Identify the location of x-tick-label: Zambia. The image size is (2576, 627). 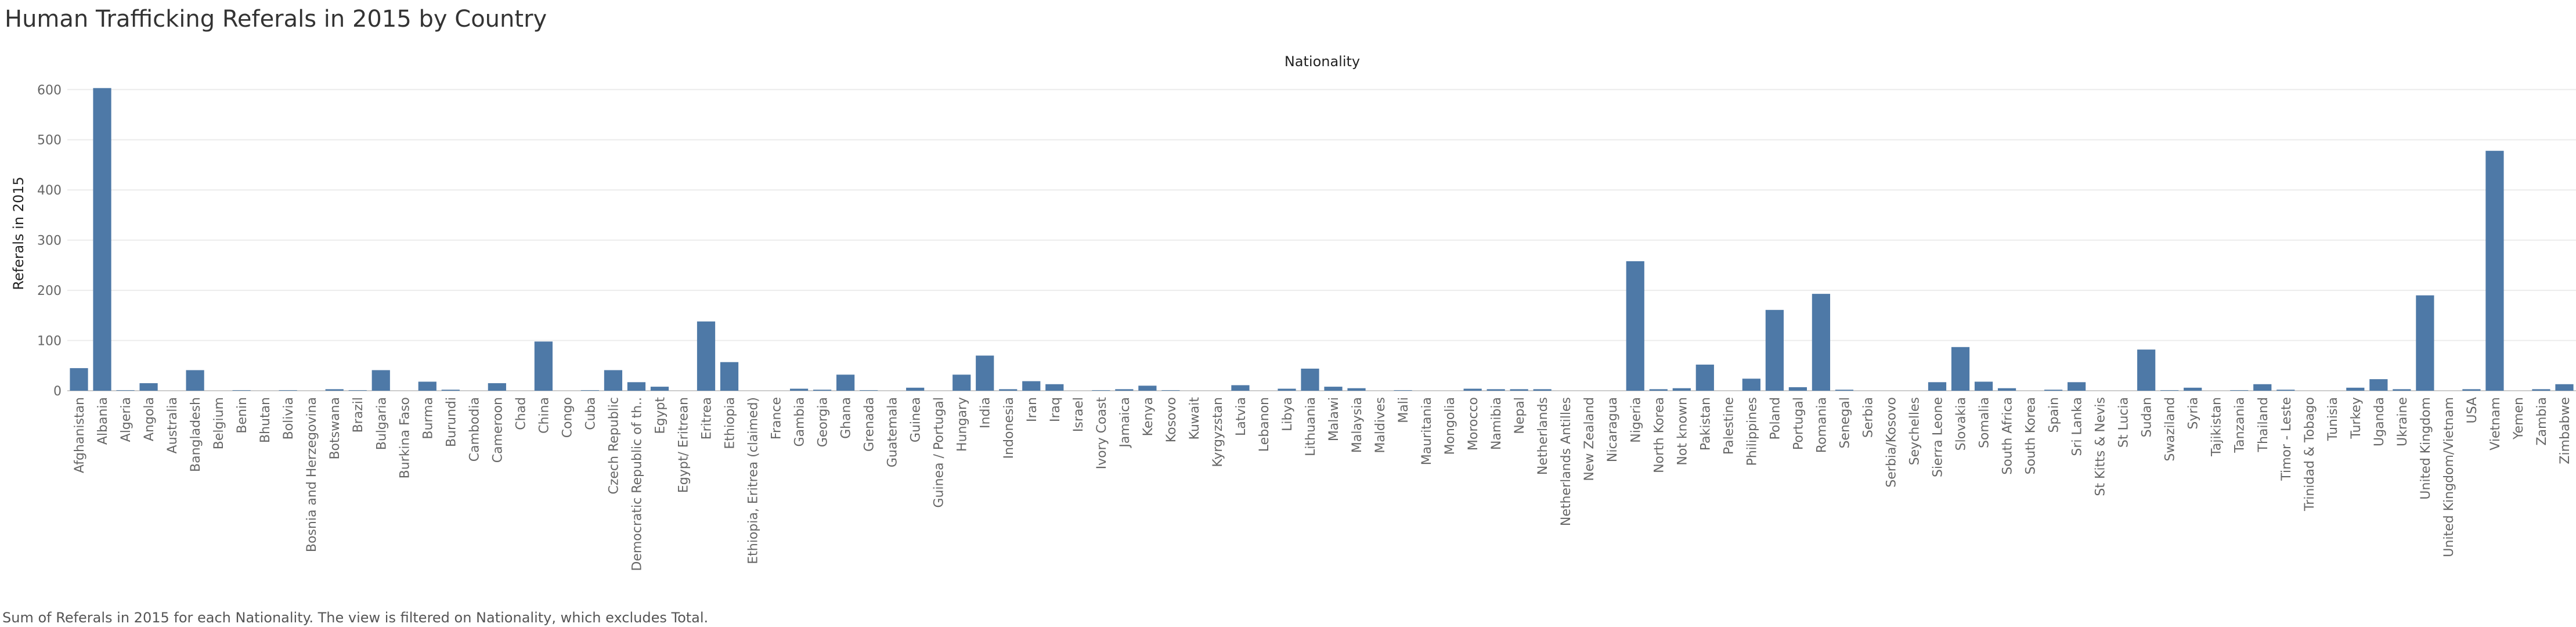
(2542, 422).